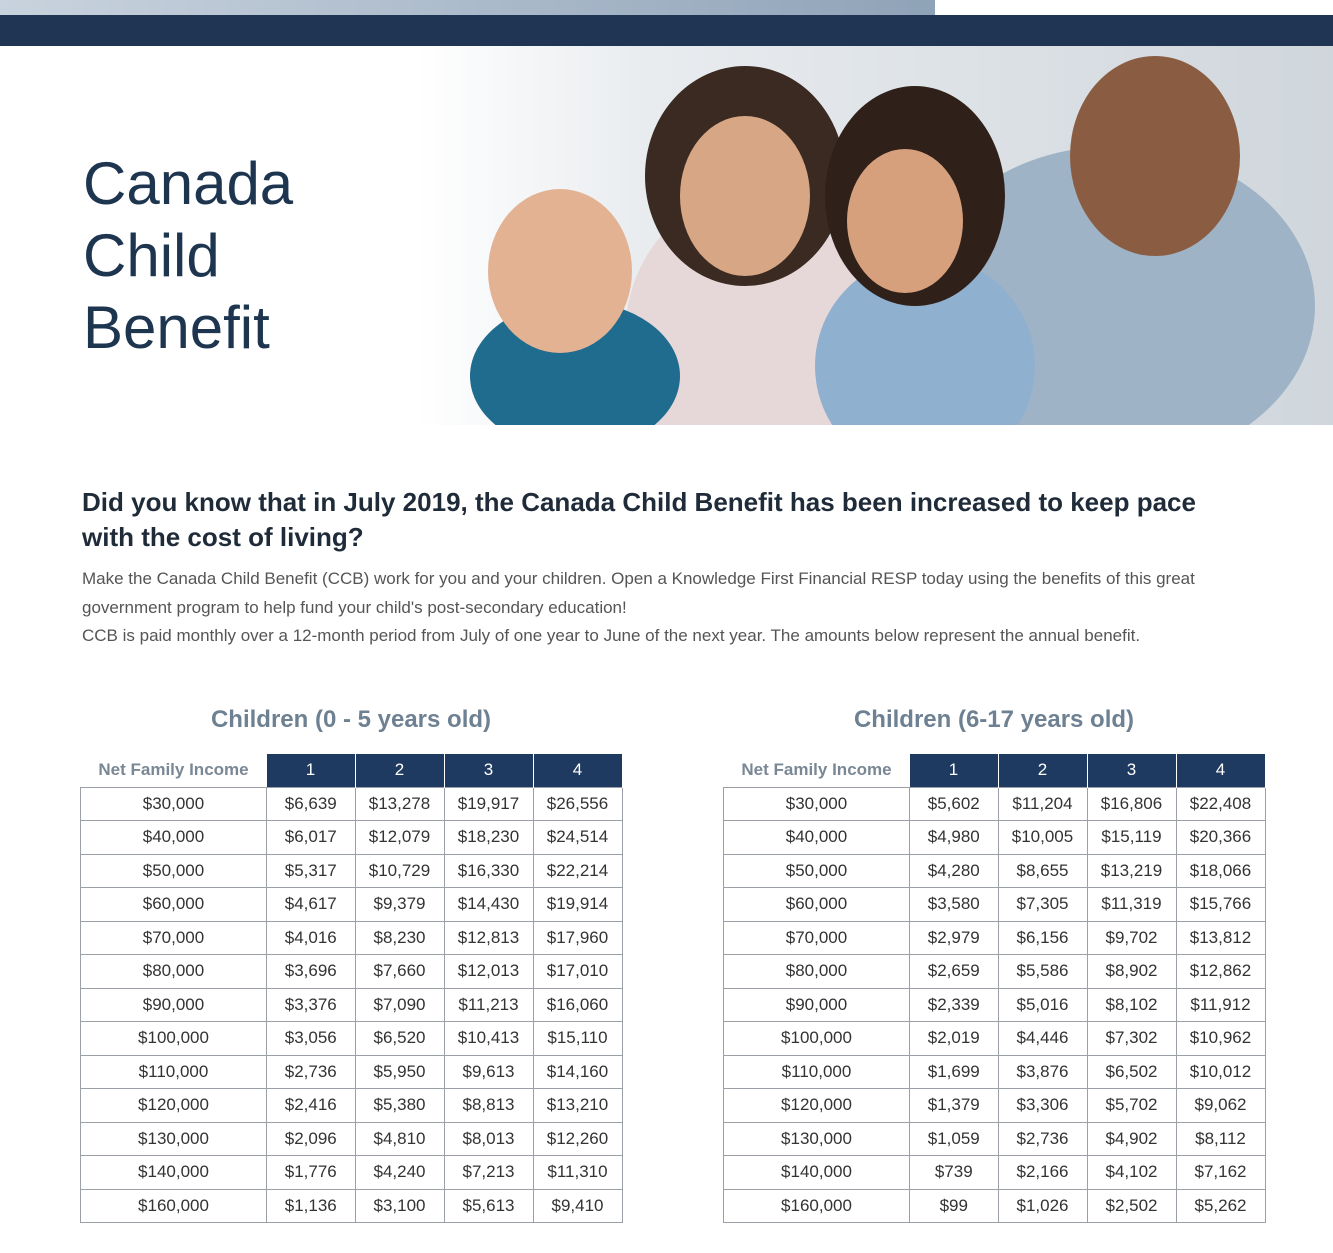 The height and width of the screenshot is (1253, 1333). Describe the element at coordinates (1131, 1071) in the screenshot. I see `benefit-cell: $6,502` at that location.